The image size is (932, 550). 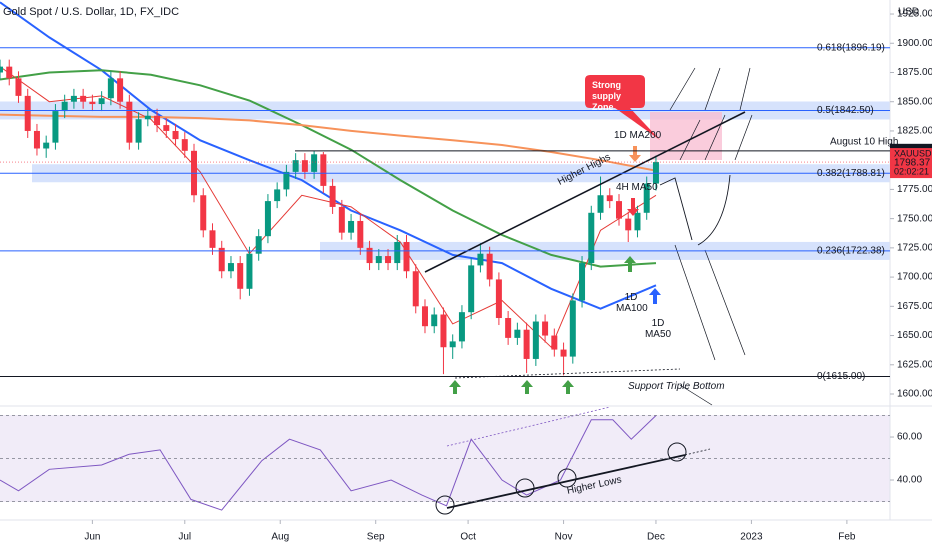 What do you see at coordinates (914, 364) in the screenshot?
I see `y-tick-label: 1625.00` at bounding box center [914, 364].